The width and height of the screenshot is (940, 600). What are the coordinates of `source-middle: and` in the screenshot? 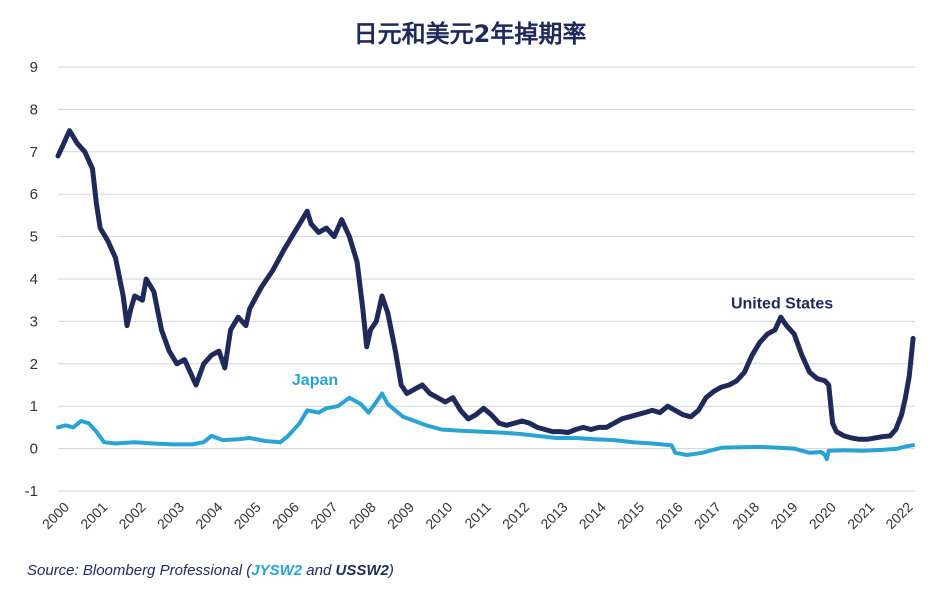 It's located at (319, 570).